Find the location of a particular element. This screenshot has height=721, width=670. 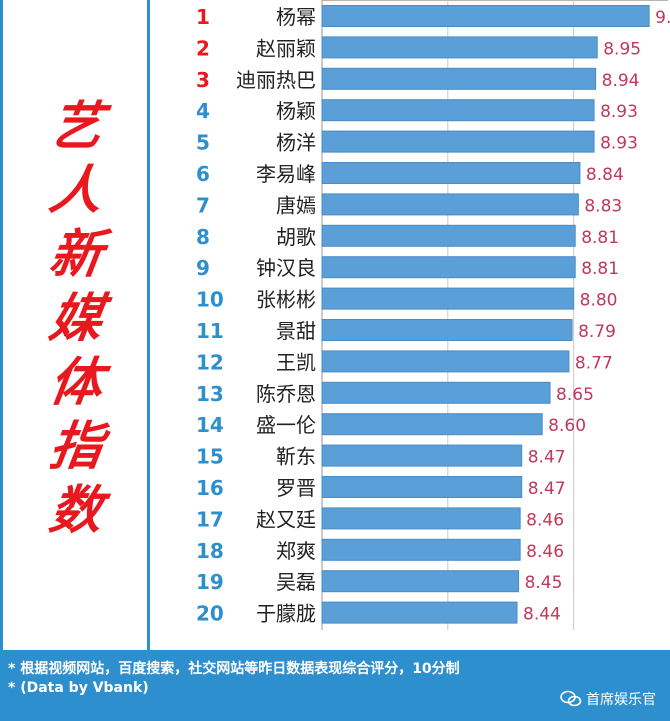

side-title-char: 媒 is located at coordinates (76, 319).